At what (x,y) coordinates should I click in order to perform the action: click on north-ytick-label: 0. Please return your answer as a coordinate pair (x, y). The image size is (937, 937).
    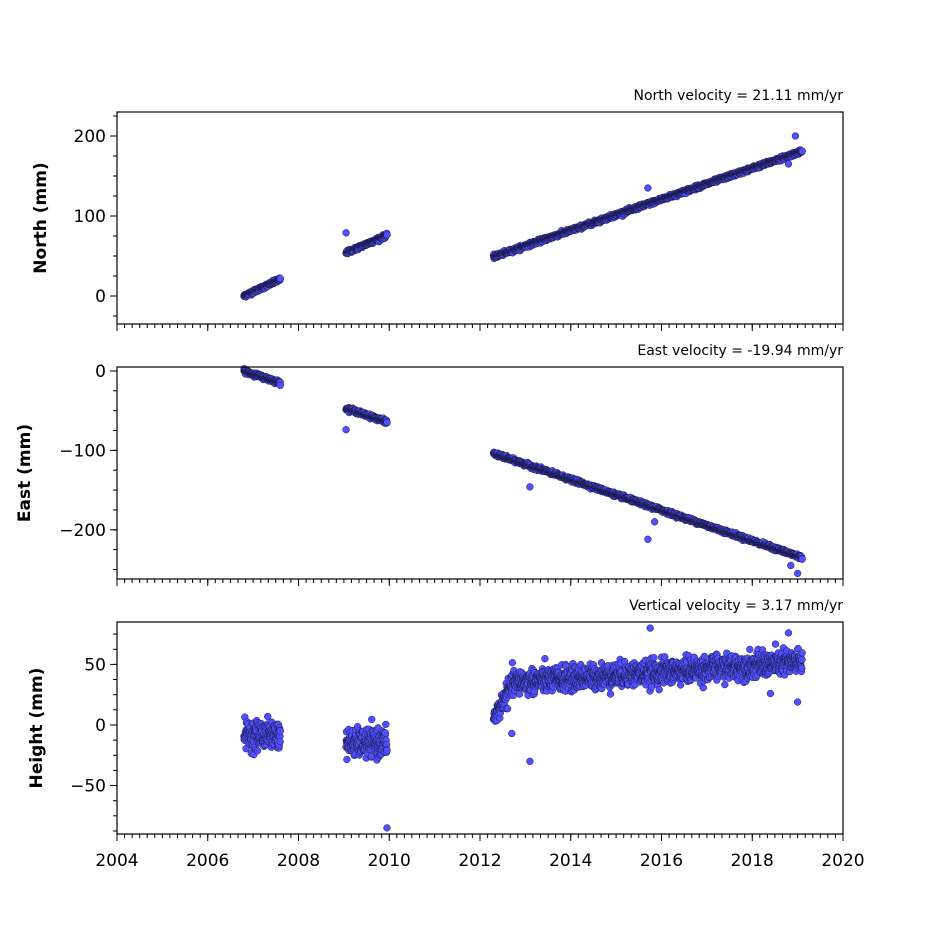
    Looking at the image, I should click on (100, 297).